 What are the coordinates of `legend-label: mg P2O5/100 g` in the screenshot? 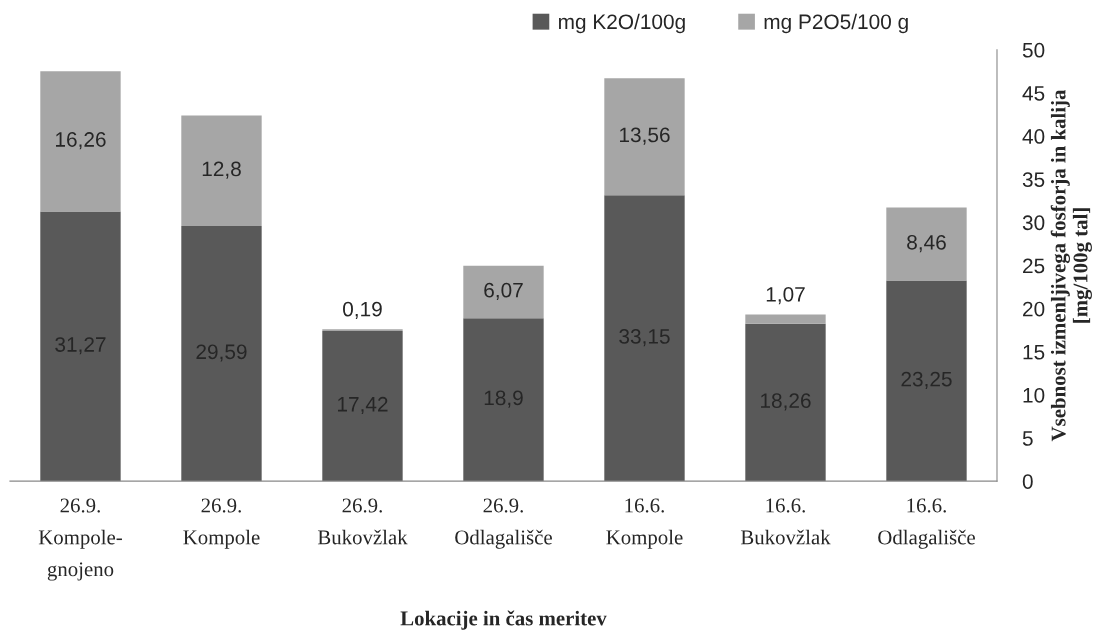 It's located at (836, 23).